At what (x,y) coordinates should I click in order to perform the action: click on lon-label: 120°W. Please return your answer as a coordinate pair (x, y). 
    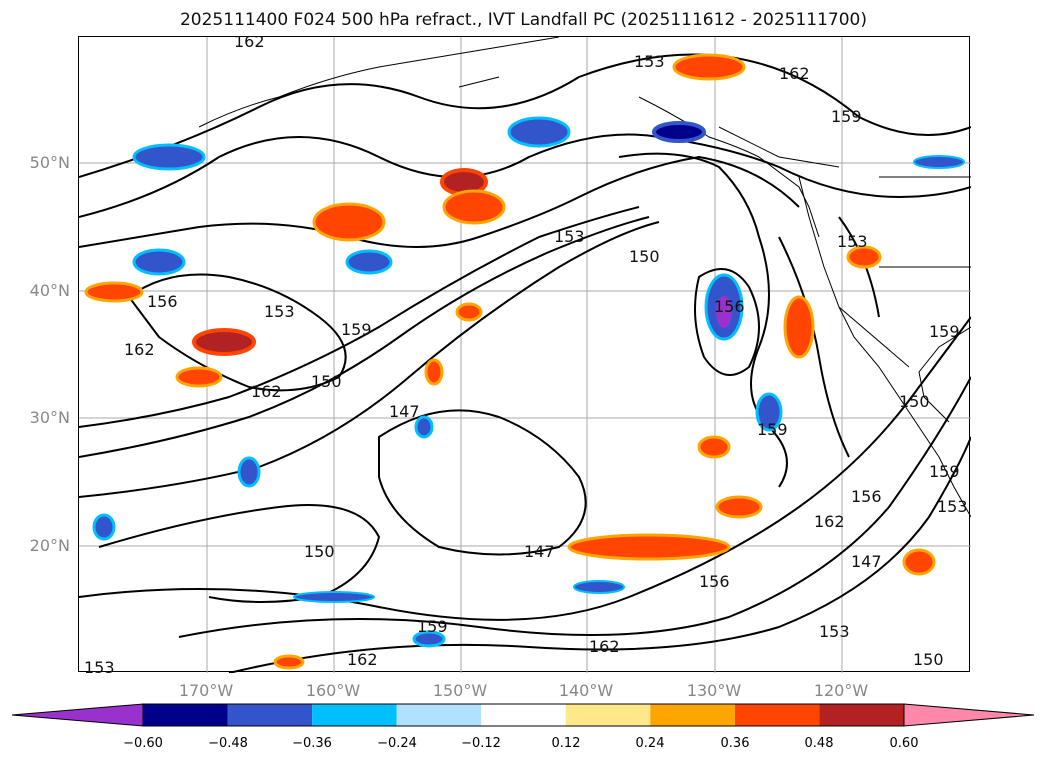
    Looking at the image, I should click on (841, 690).